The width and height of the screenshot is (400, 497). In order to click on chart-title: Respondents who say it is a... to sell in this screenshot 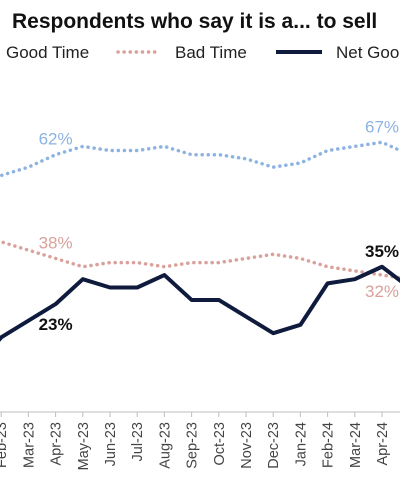, I will do `click(194, 21)`.